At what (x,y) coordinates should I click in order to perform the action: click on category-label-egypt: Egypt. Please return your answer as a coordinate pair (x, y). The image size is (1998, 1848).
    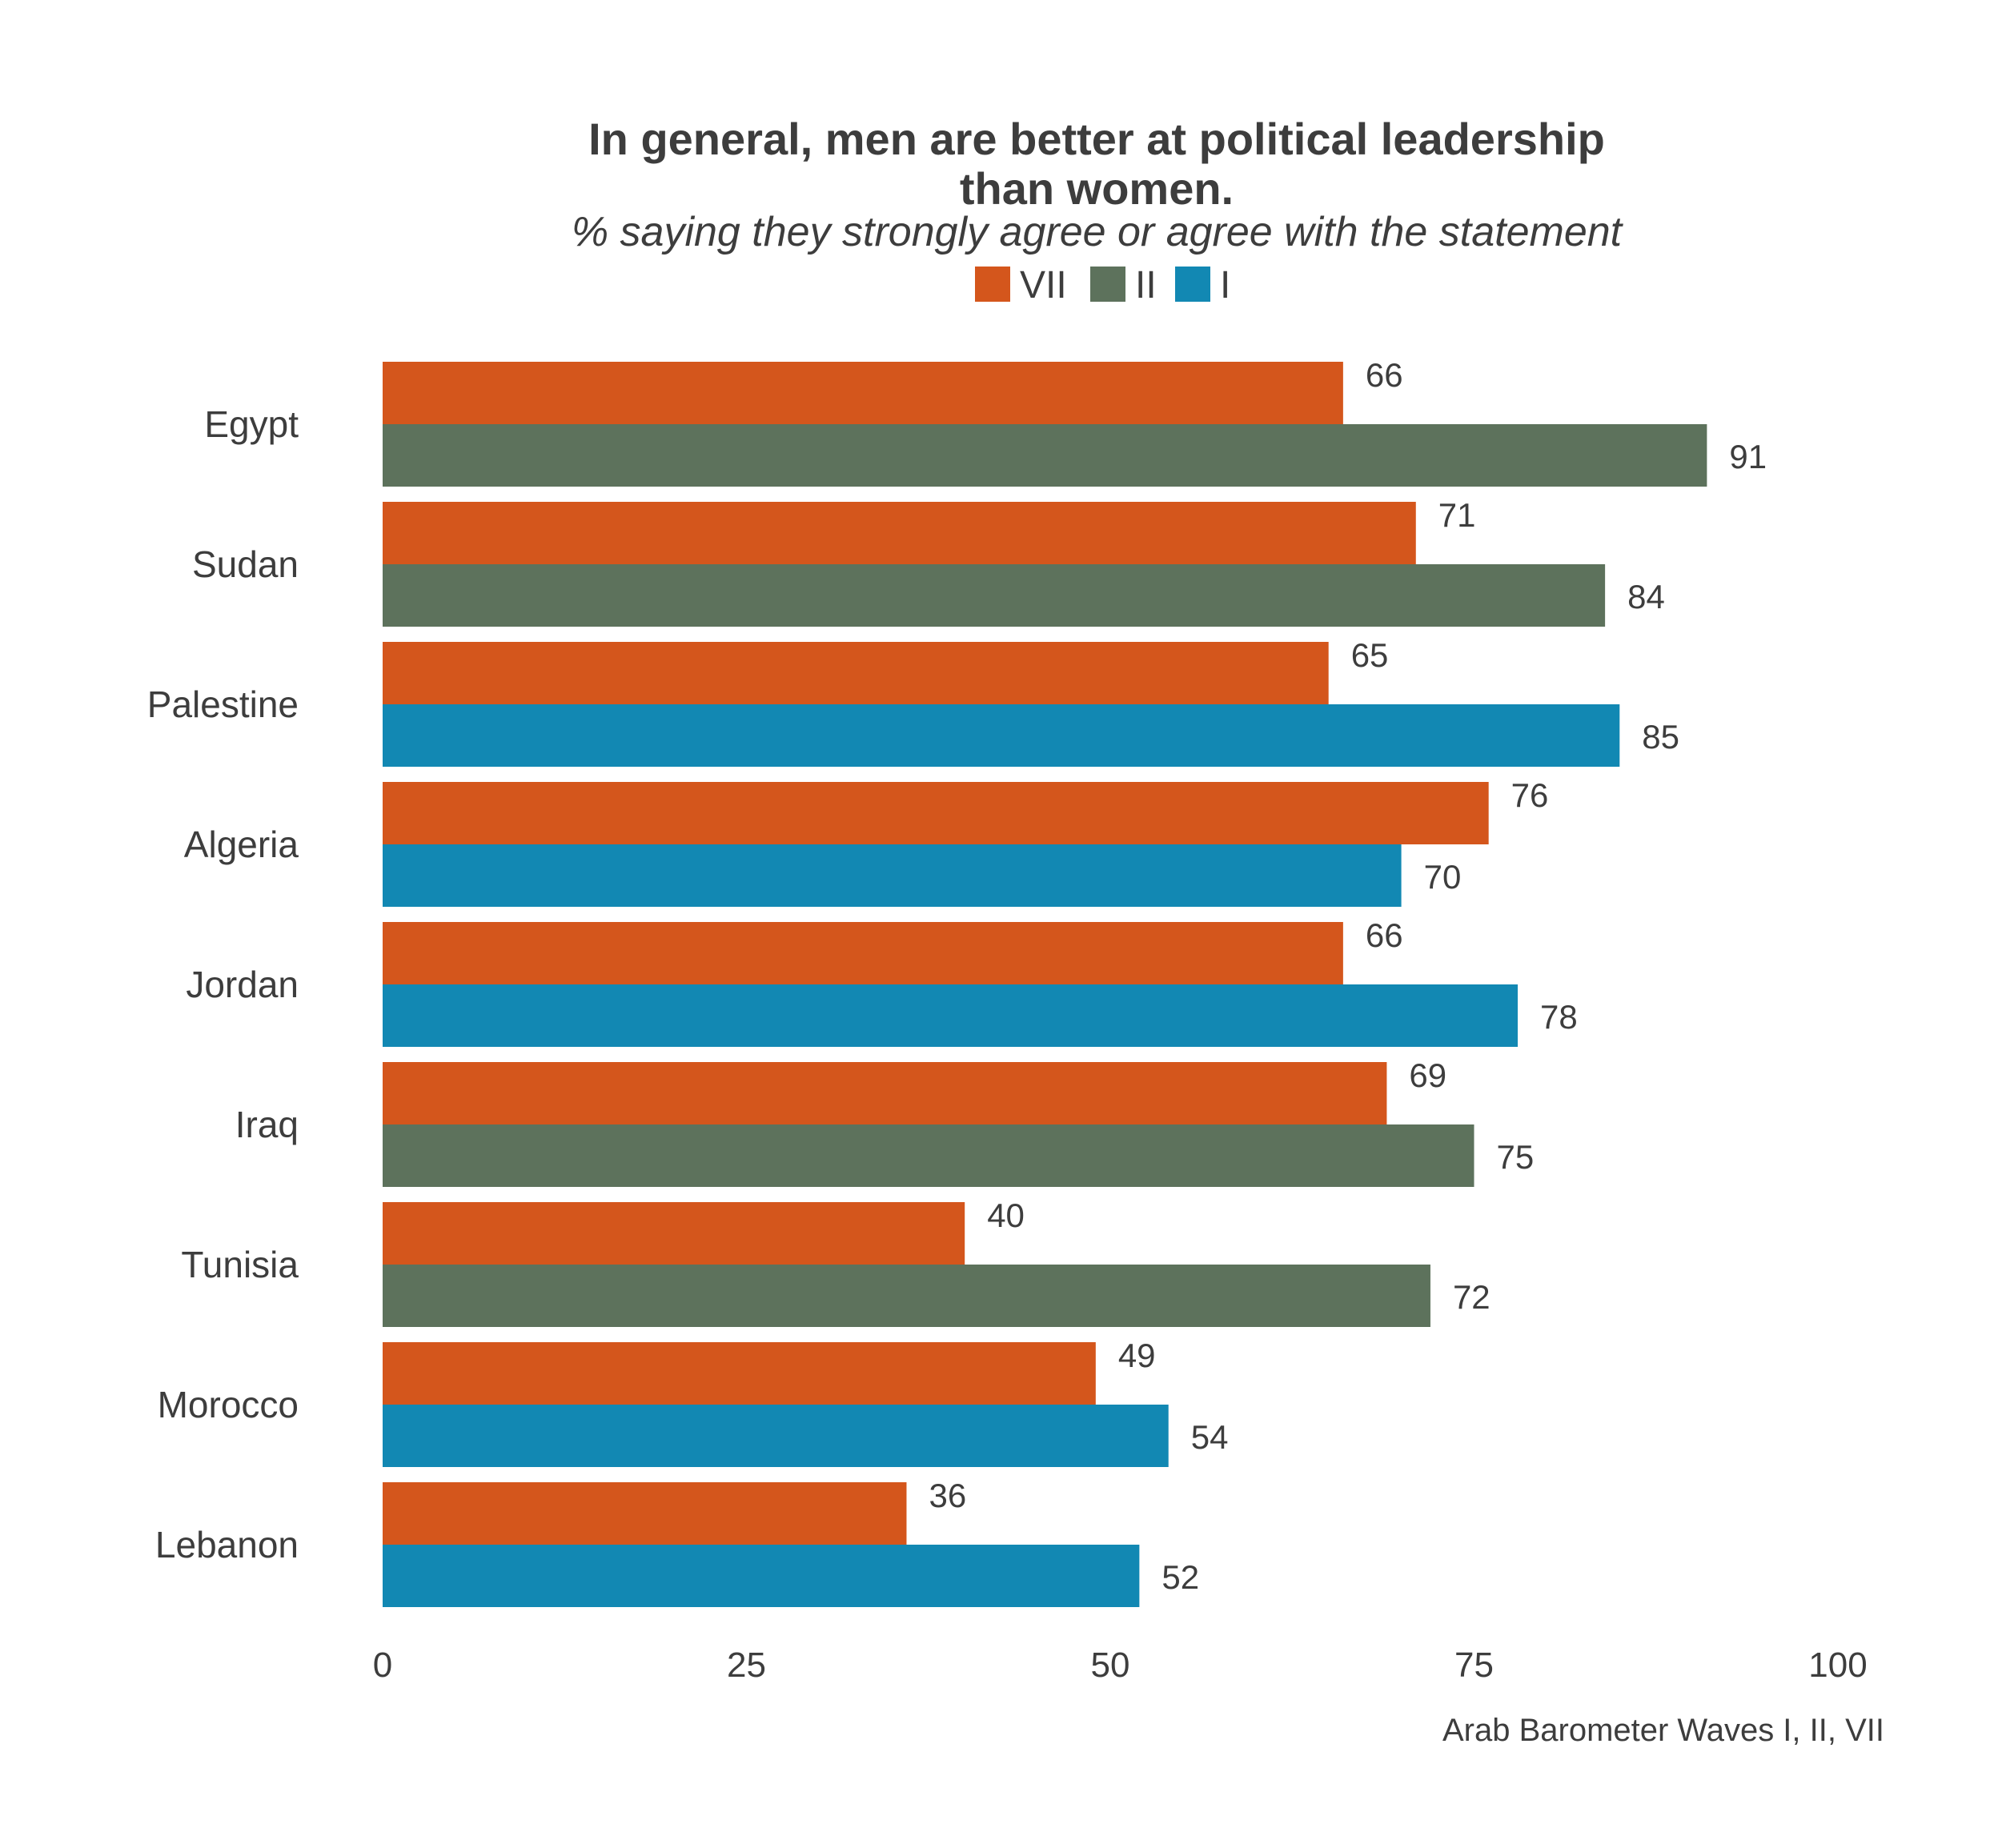
    Looking at the image, I should click on (252, 424).